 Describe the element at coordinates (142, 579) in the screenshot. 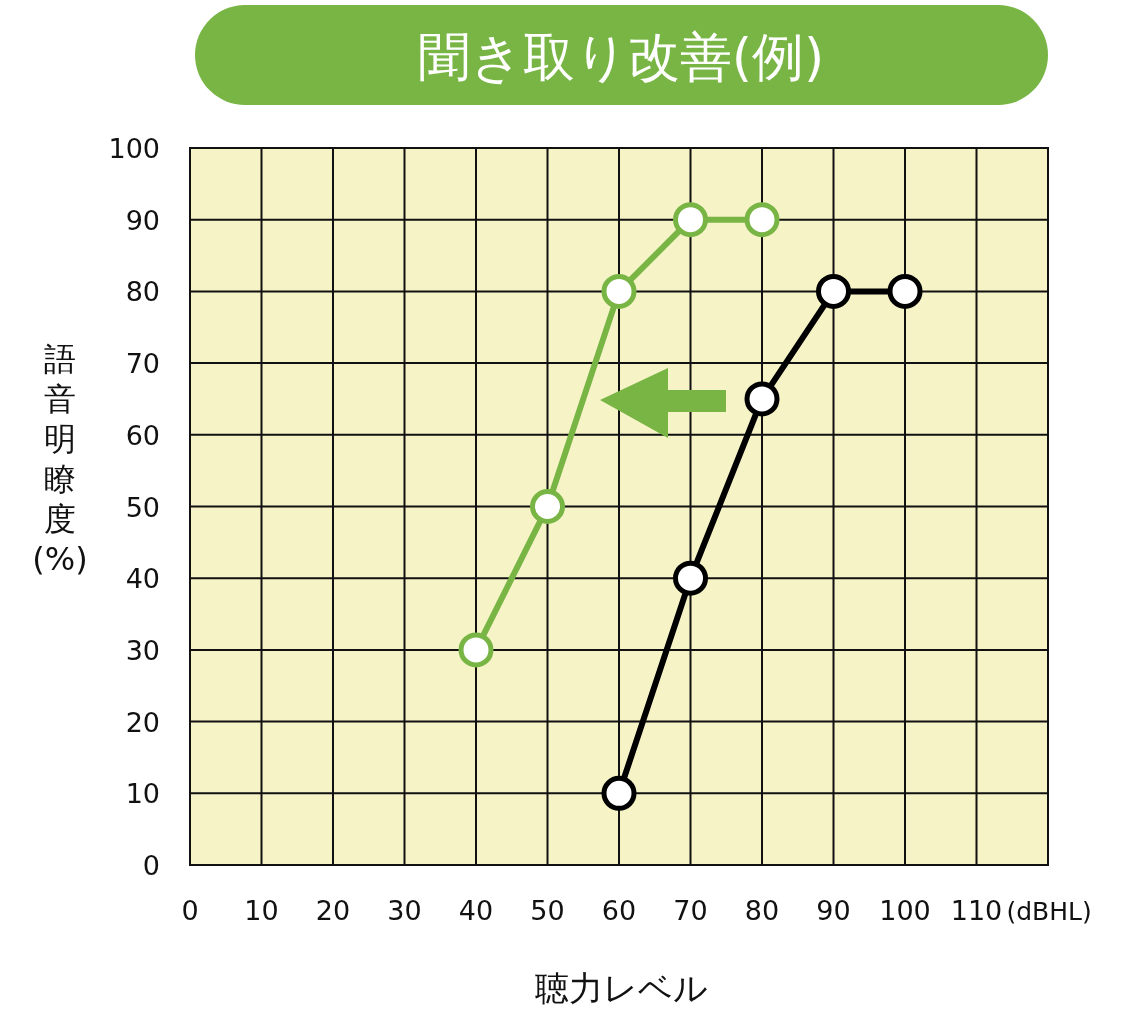

I see `y-tick-label: 40` at that location.